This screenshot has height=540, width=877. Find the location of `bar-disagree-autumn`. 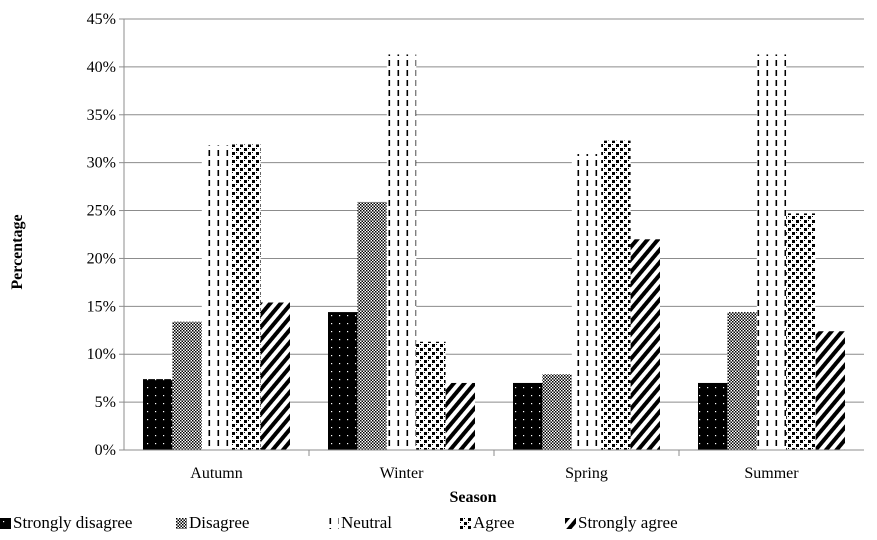

bar-disagree-autumn is located at coordinates (187, 385).